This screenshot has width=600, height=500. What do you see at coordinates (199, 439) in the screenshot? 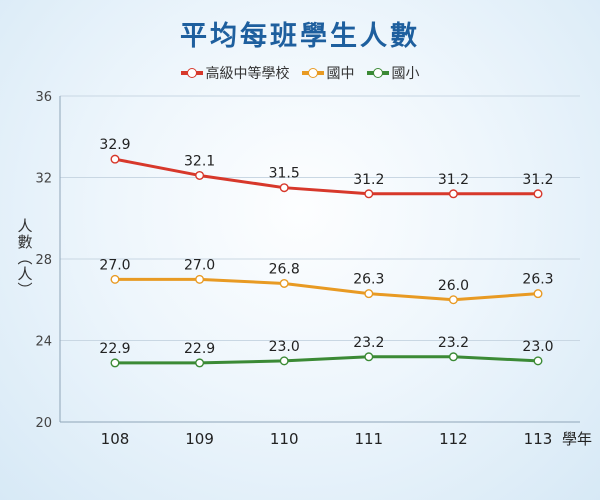
I see `x-tick-label: 109` at bounding box center [199, 439].